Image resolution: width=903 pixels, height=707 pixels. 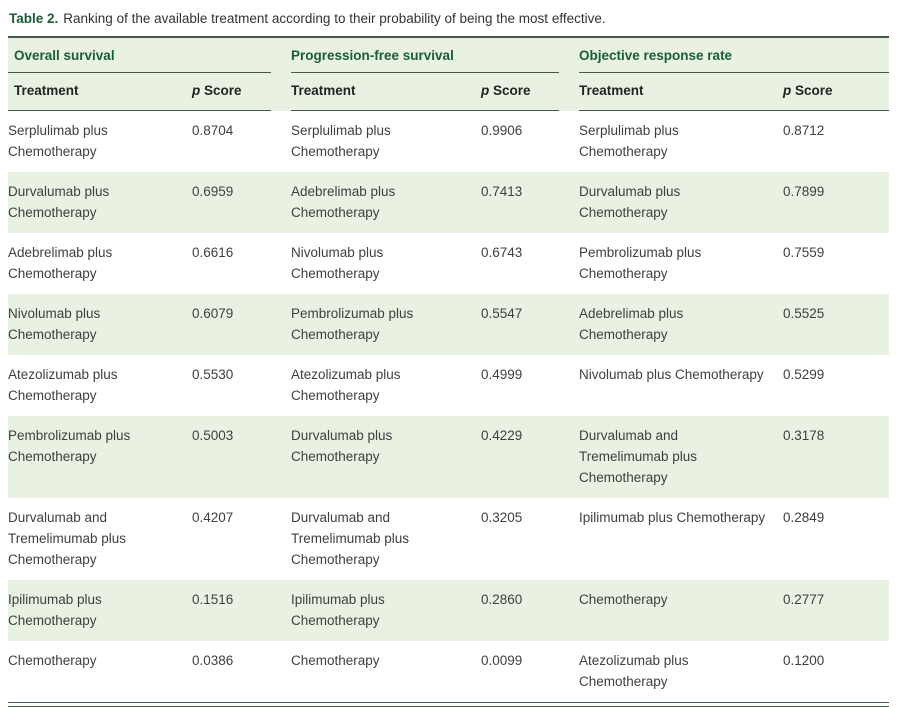 What do you see at coordinates (139, 55) in the screenshot?
I see `group-header-overall-survival: Overall survival` at bounding box center [139, 55].